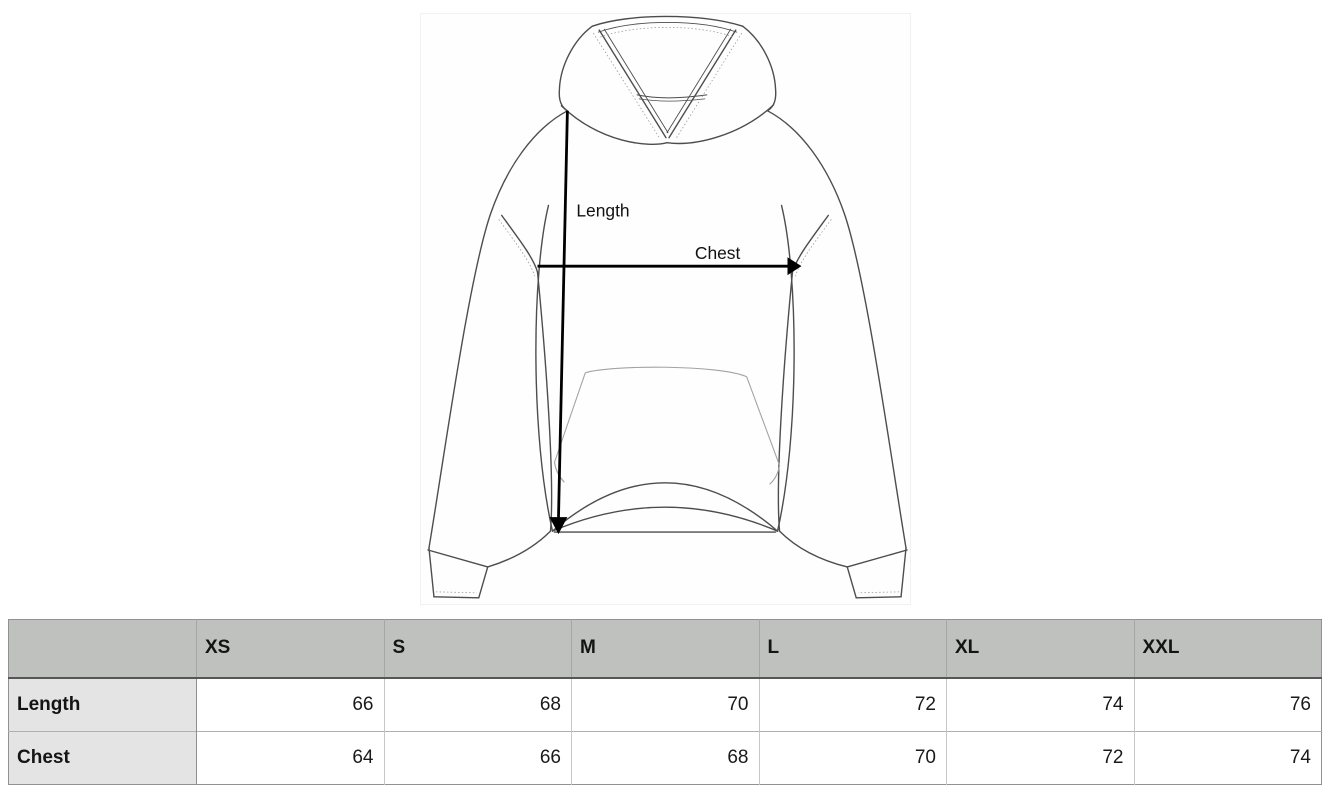 The height and width of the screenshot is (798, 1329). What do you see at coordinates (852, 757) in the screenshot?
I see `chest-l-cell: 70` at bounding box center [852, 757].